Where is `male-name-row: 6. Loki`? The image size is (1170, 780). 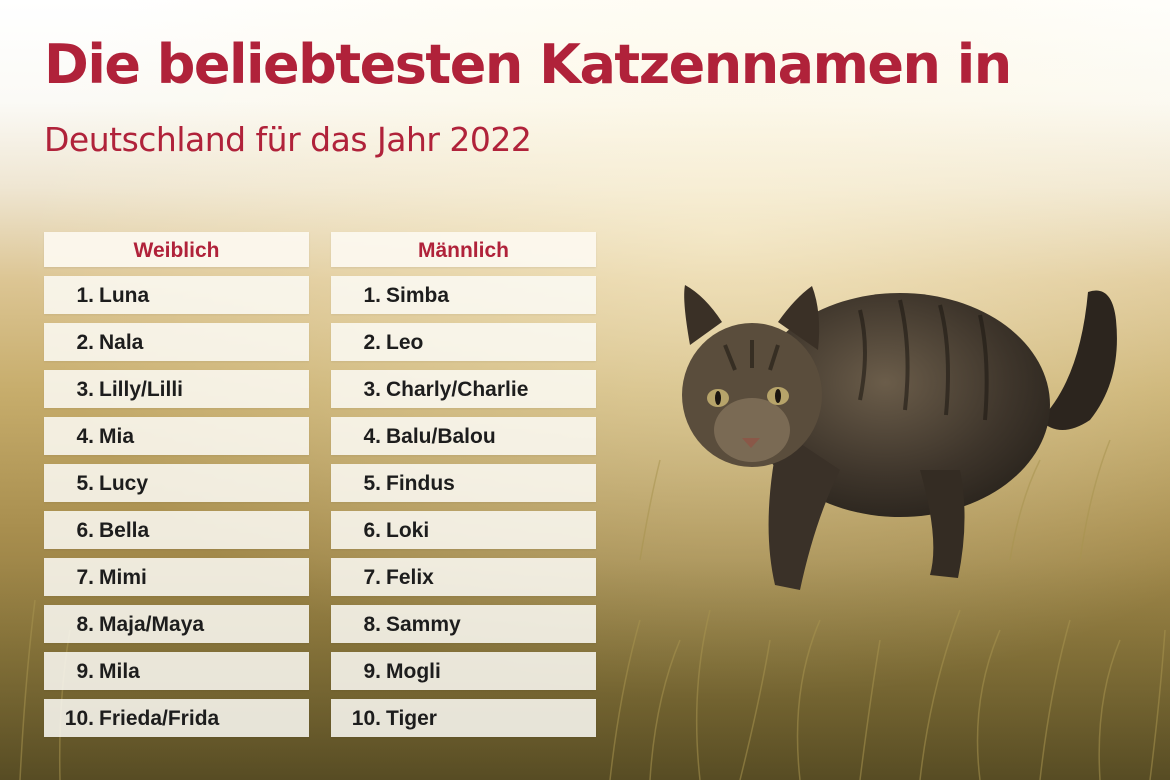 male-name-row: 6. Loki is located at coordinates (463, 530).